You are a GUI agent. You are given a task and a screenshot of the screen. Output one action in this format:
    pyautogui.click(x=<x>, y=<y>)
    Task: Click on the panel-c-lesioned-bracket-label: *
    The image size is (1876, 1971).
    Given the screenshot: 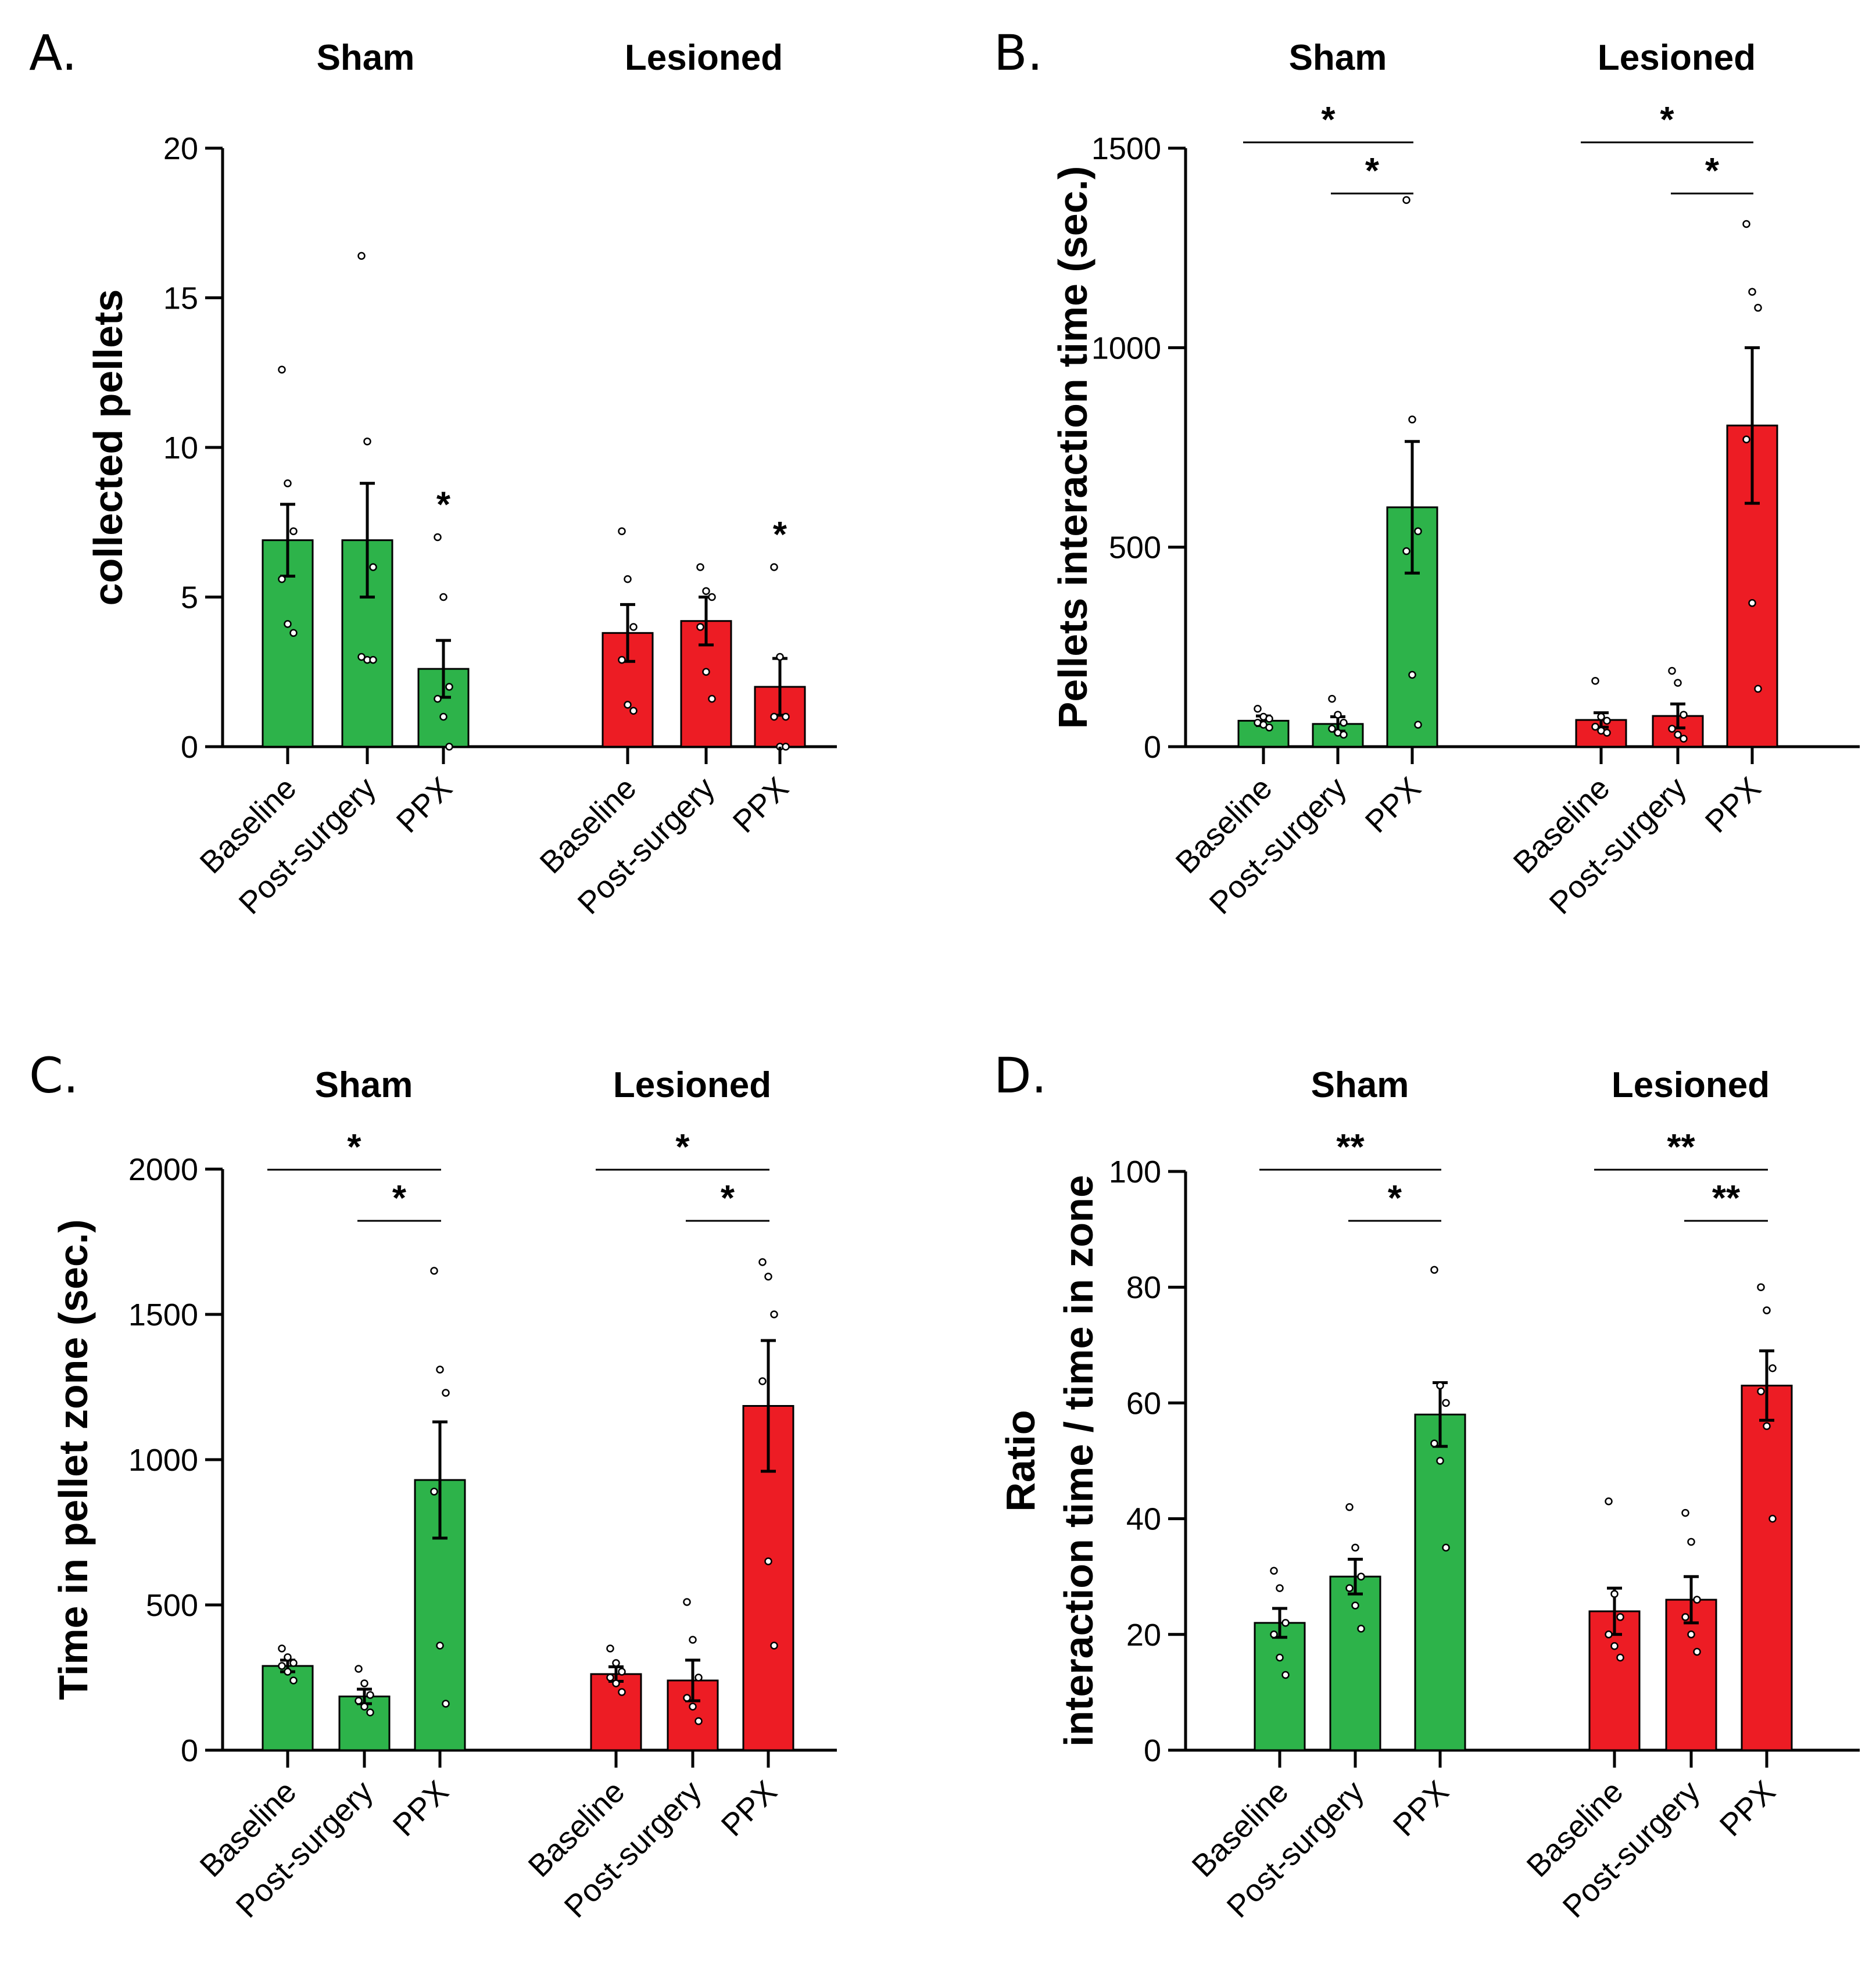 What is the action you would take?
    pyautogui.click(x=728, y=1198)
    